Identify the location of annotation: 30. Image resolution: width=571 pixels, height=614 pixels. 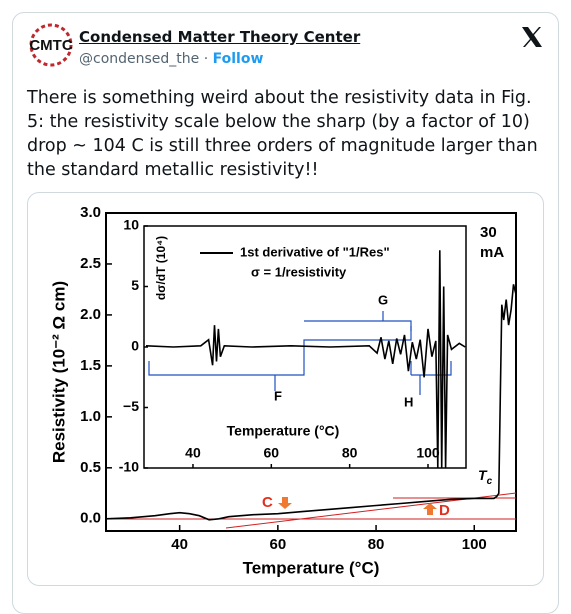
(488, 232).